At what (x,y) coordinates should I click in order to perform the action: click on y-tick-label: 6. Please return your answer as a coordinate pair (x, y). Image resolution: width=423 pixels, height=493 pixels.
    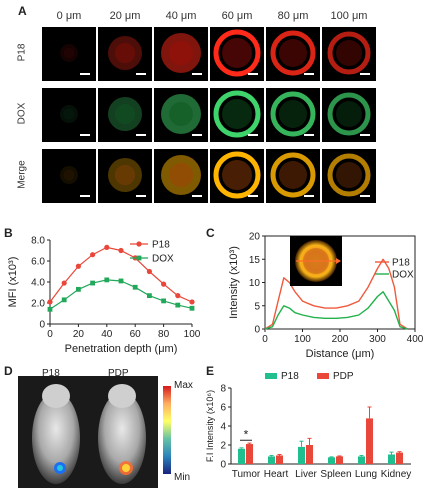
    Looking at the image, I should click on (223, 408).